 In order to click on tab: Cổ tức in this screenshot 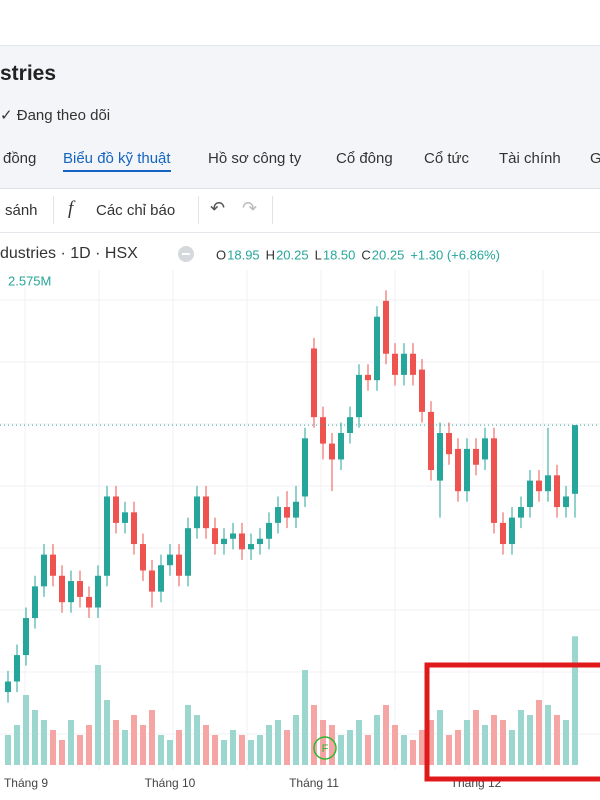, I will do `click(447, 158)`.